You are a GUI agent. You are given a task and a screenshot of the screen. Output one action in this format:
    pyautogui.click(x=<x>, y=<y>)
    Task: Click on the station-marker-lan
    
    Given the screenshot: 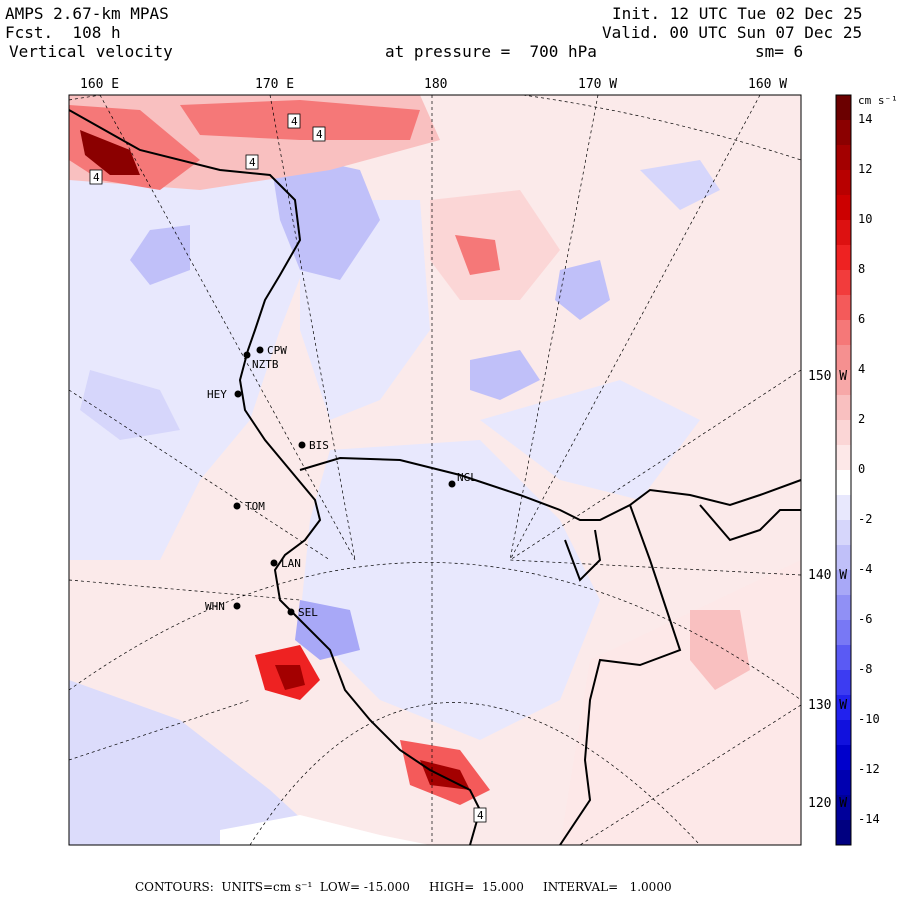 What is the action you would take?
    pyautogui.click(x=274, y=563)
    